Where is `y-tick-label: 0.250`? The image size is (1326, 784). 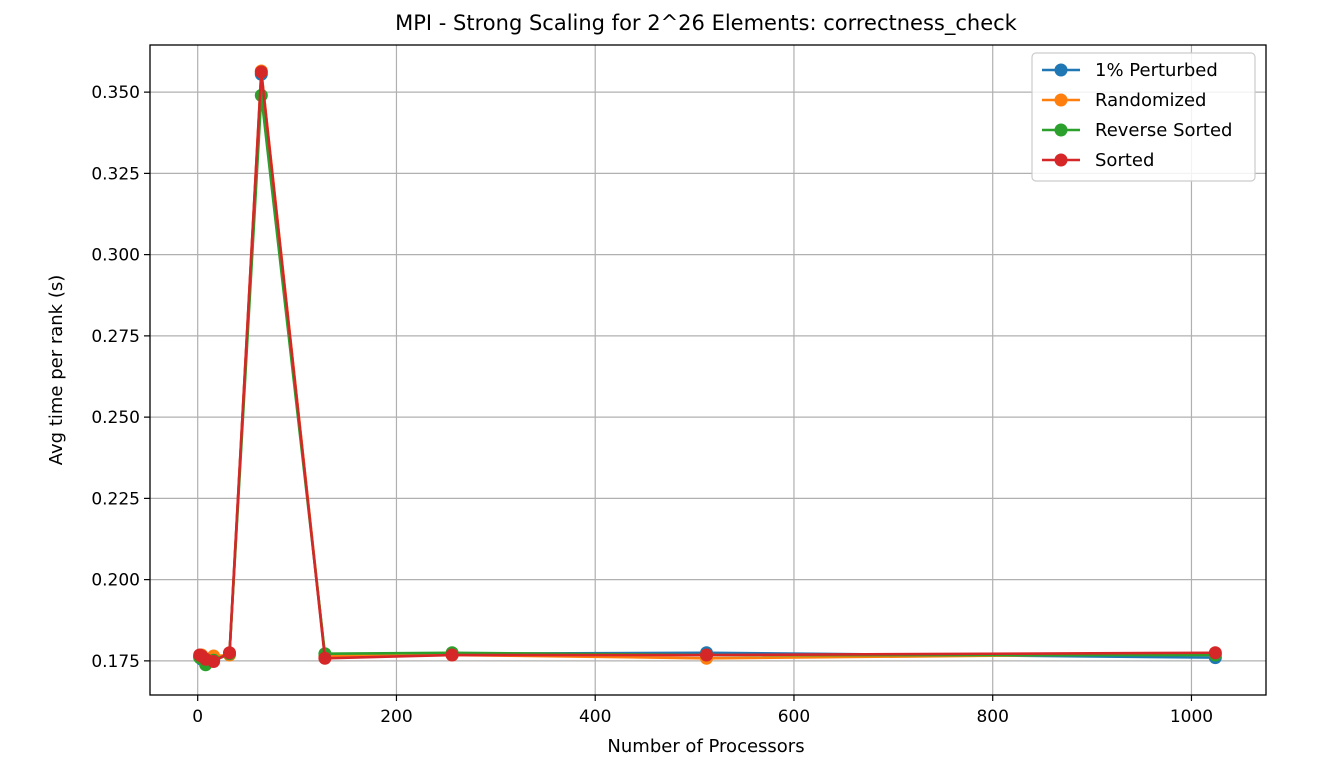 y-tick-label: 0.250 is located at coordinates (115, 418).